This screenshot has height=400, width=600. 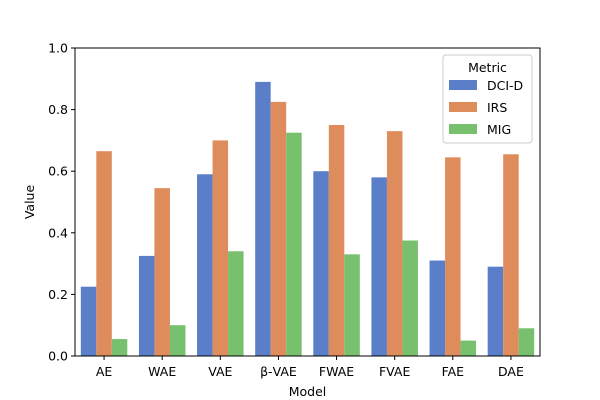 I want to click on legend-label-dci-d: DCI-D, so click(x=505, y=85).